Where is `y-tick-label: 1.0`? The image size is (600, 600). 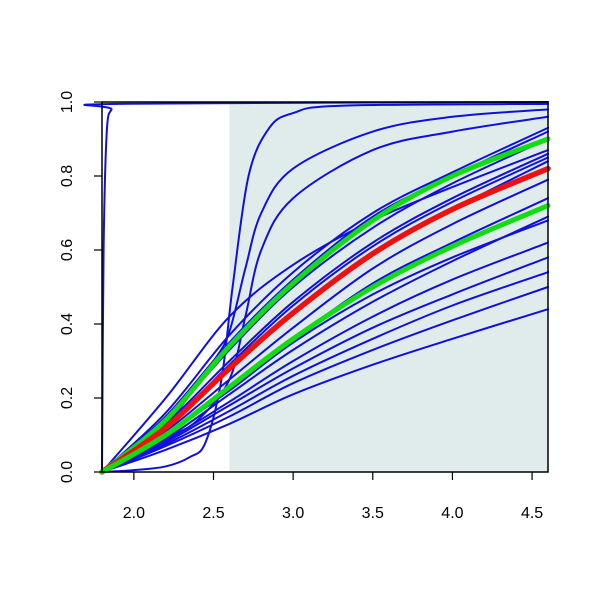
y-tick-label: 1.0 is located at coordinates (67, 102).